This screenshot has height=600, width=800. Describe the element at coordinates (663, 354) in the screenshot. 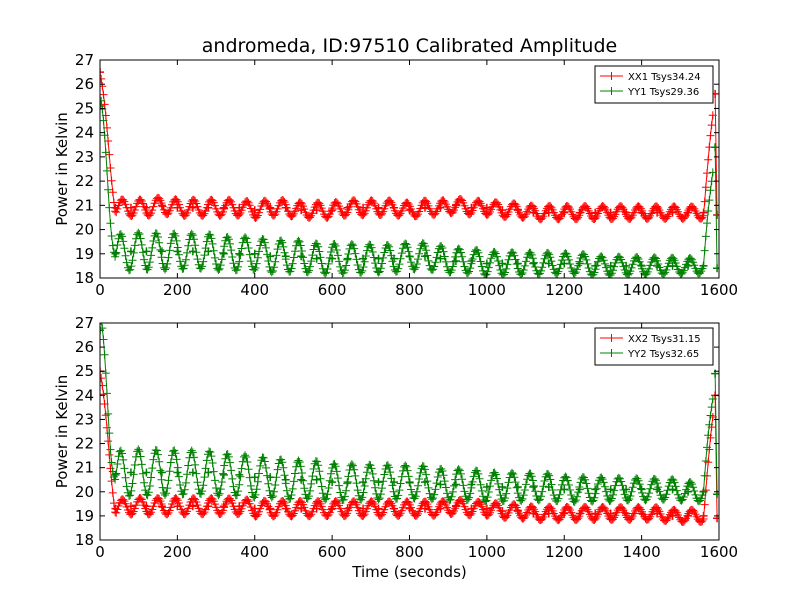

I see `legend-label: YY2 Tsys32.65` at that location.